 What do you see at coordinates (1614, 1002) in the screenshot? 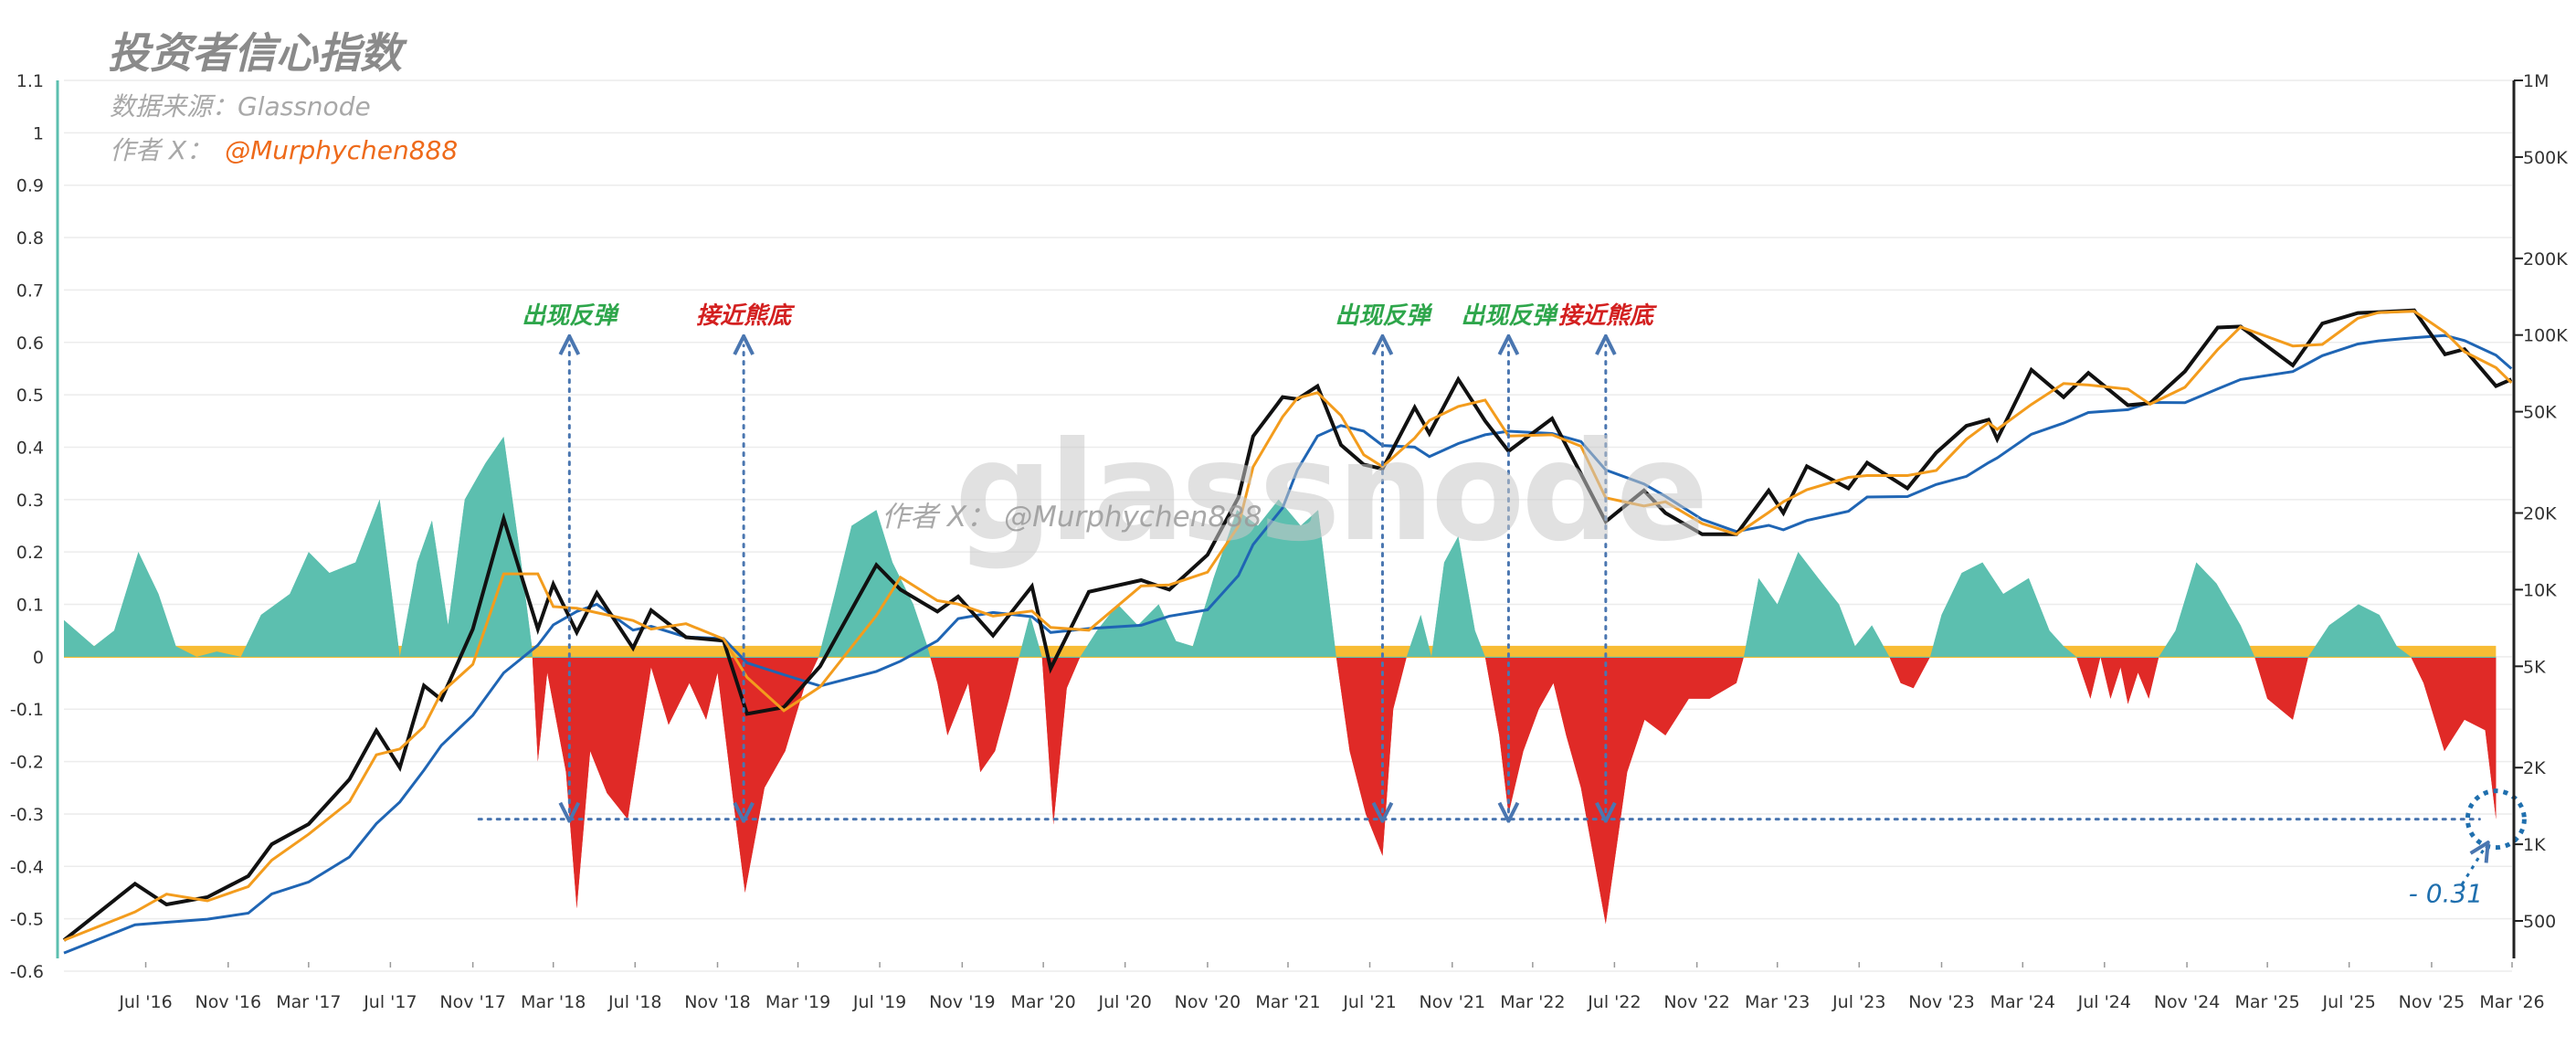
I see `x-tick-label: Jul '22` at bounding box center [1614, 1002].